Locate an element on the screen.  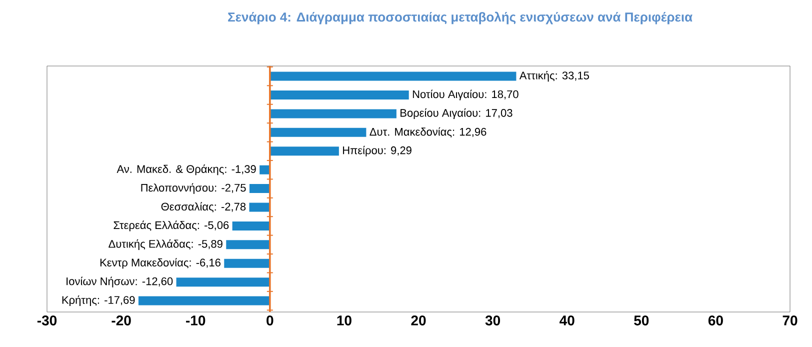
data-label: Πελοποννήσου: -2,75 is located at coordinates (193, 188).